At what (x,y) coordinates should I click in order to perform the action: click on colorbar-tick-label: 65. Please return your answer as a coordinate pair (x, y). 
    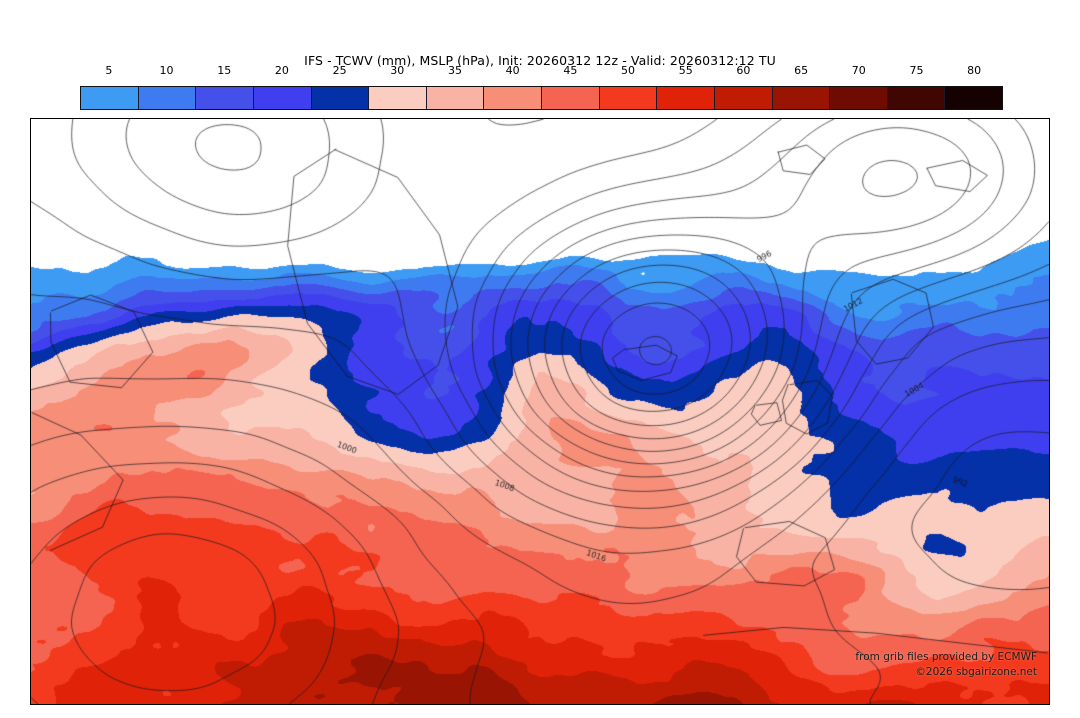
    Looking at the image, I should click on (801, 70).